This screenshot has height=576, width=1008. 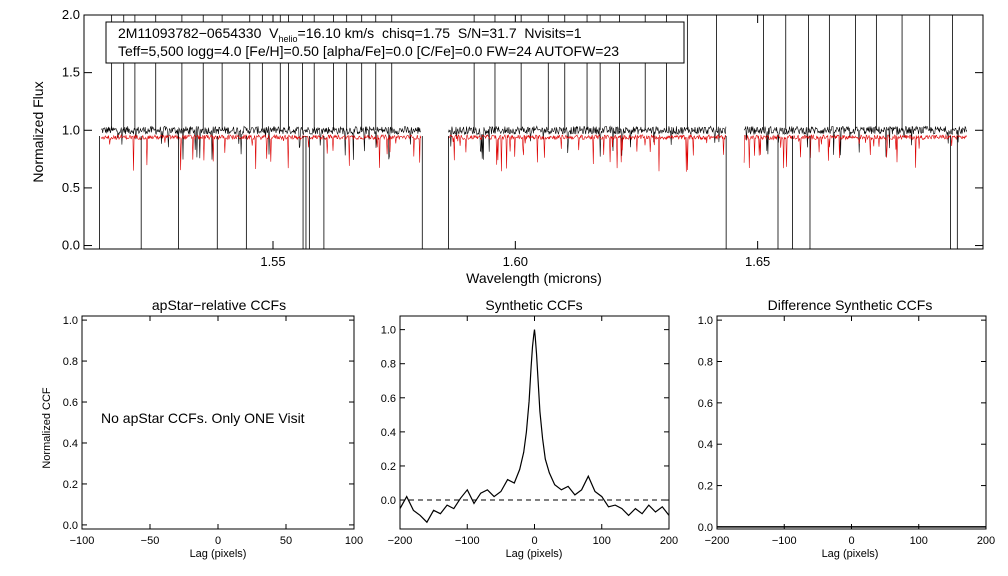 What do you see at coordinates (552, 33) in the screenshot?
I see `nvisits-value: Nvisits=1` at bounding box center [552, 33].